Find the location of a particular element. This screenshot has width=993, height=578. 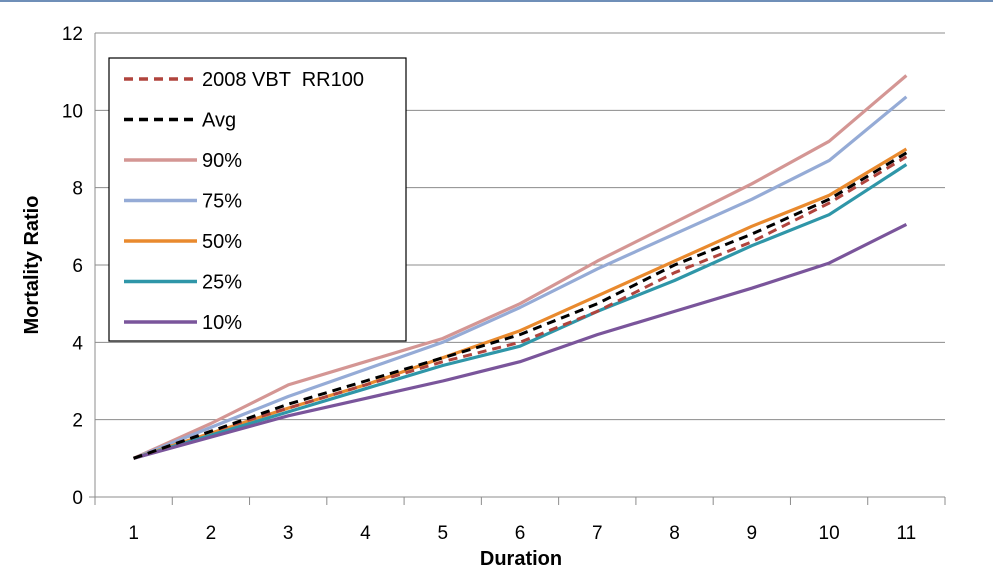

y-tick-label: 4 is located at coordinates (77, 343).